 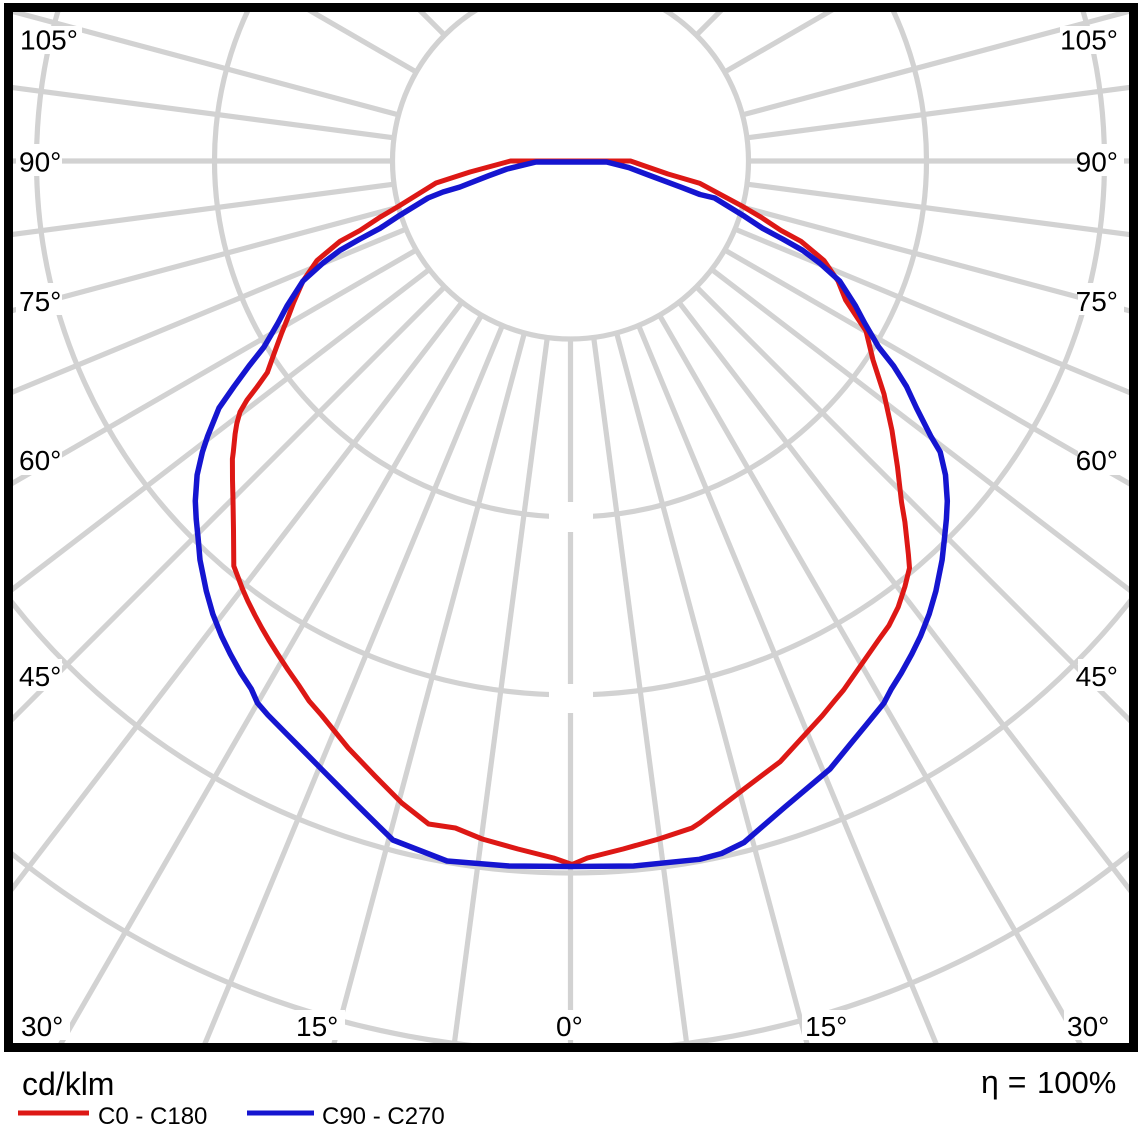 What do you see at coordinates (152, 1116) in the screenshot?
I see `svg-text: C0 - C180` at bounding box center [152, 1116].